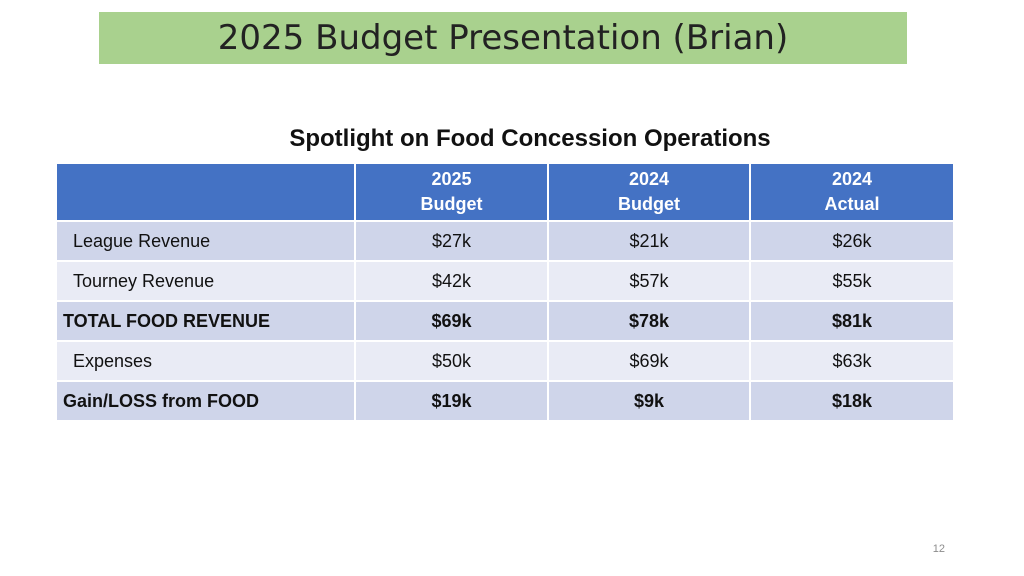 This screenshot has height=576, width=1024. What do you see at coordinates (205, 192) in the screenshot?
I see `header-cell-empty` at bounding box center [205, 192].